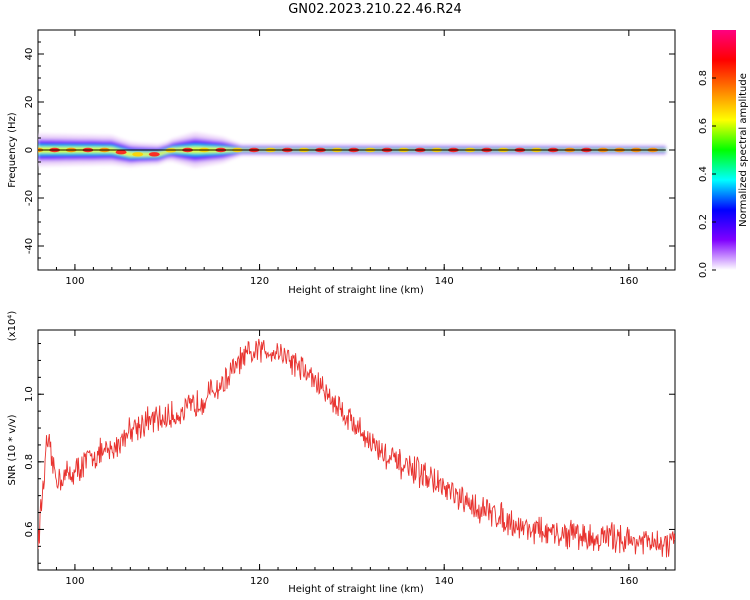  What do you see at coordinates (29, 150) in the screenshot?
I see `top-y-tick-label: 0` at bounding box center [29, 150].